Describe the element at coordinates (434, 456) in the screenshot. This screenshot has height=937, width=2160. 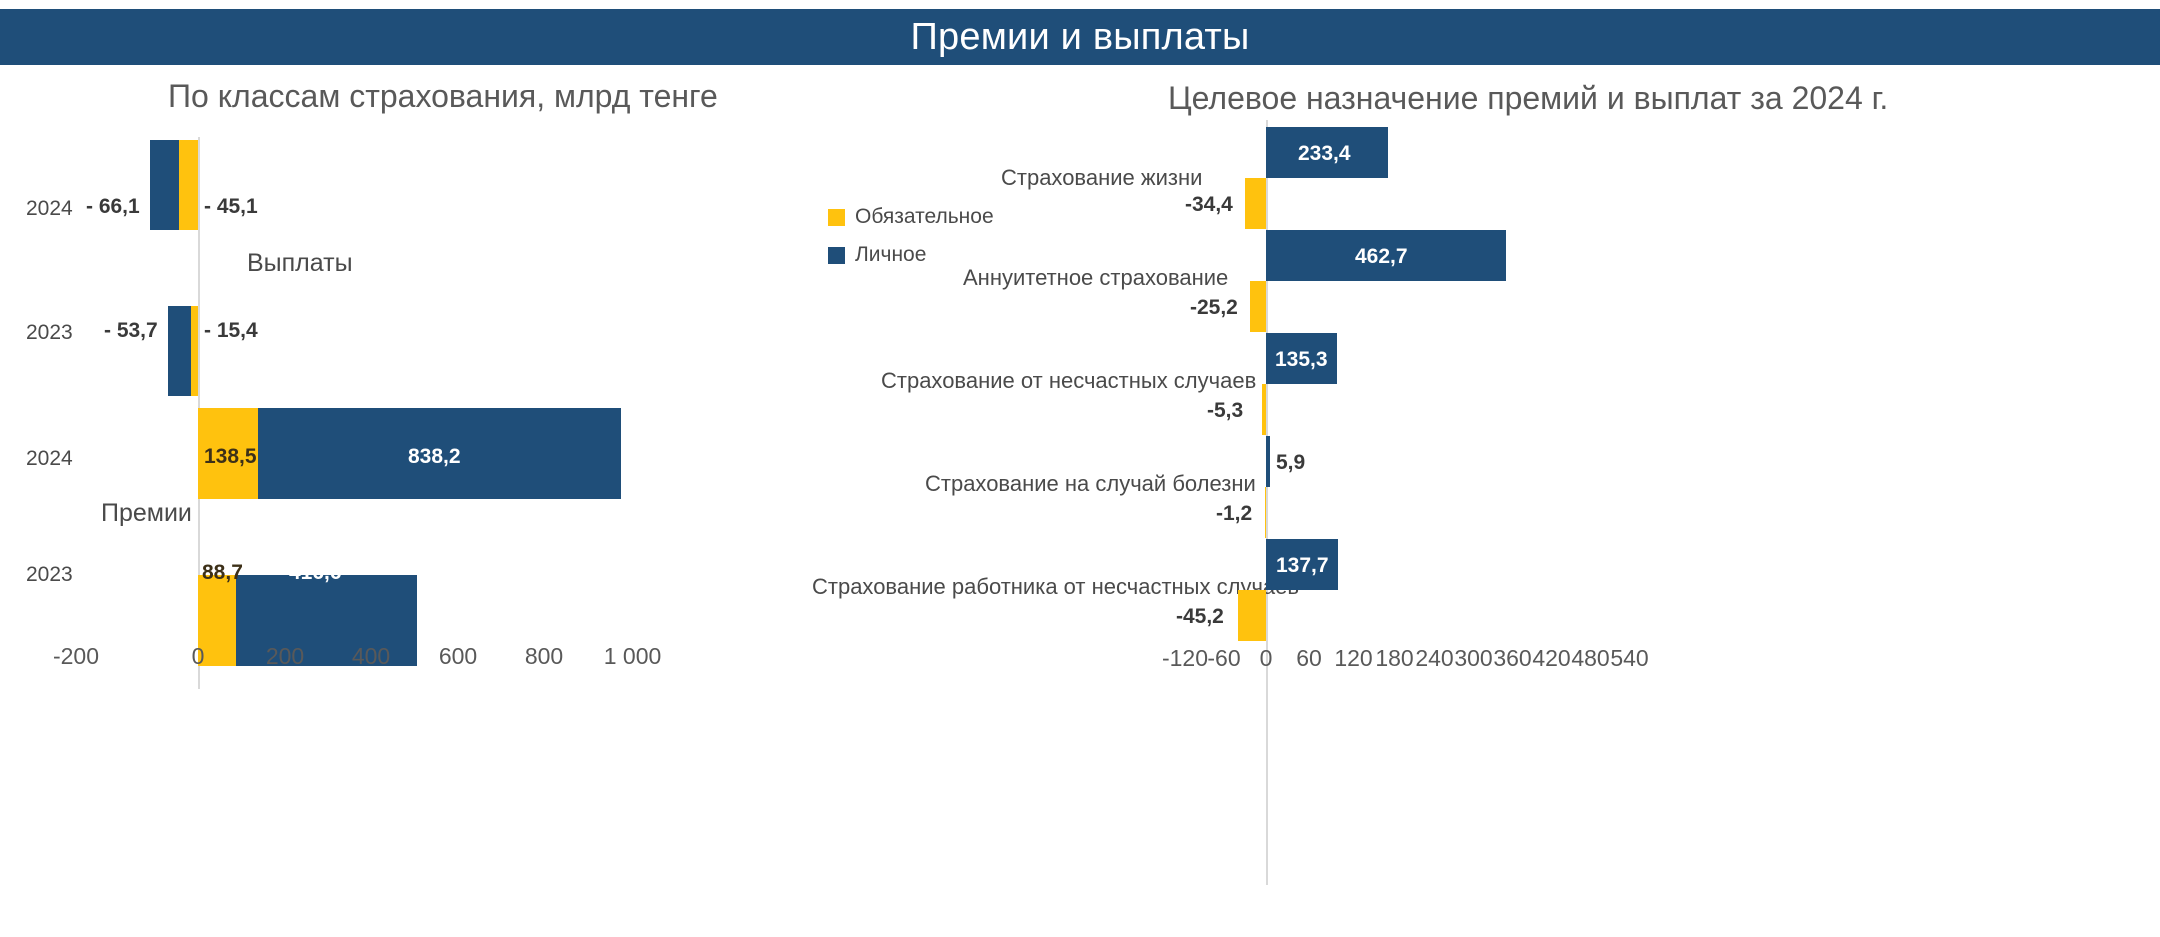
I see `value-label-premiums-2024-lichnoe: 838,2` at that location.